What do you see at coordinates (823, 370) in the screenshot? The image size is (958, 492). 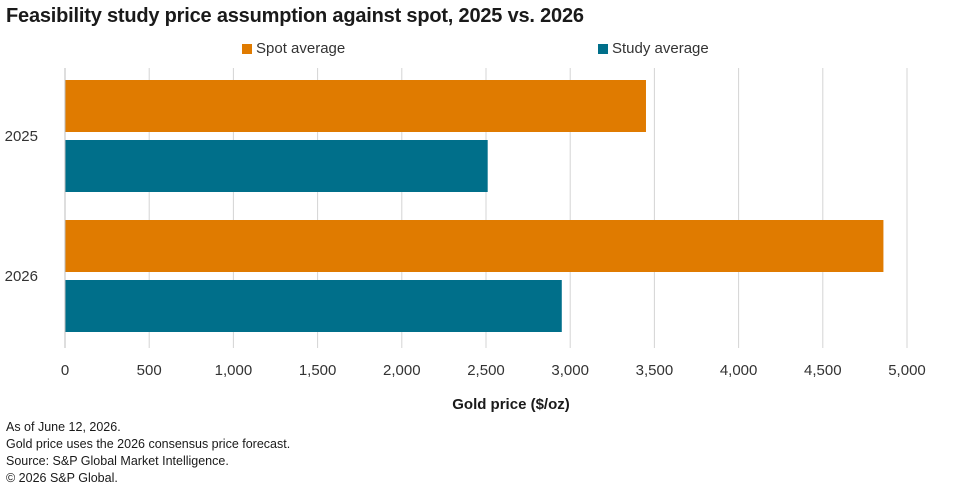 I see `x-tick-label: 4,500` at bounding box center [823, 370].